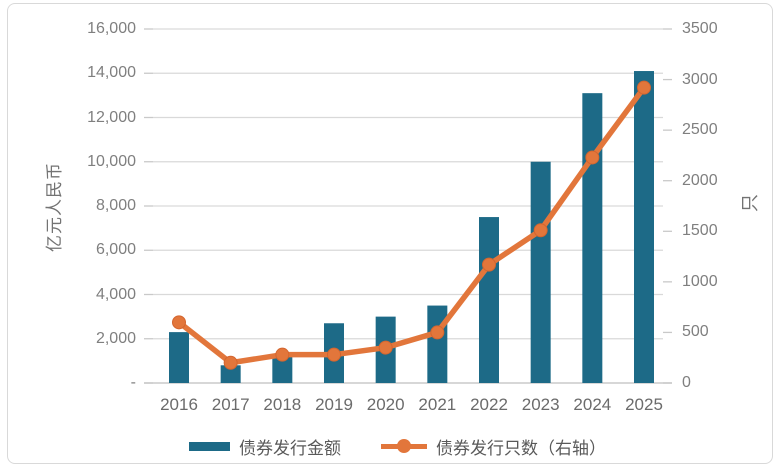  I want to click on line-marker-2017, so click(230, 362).